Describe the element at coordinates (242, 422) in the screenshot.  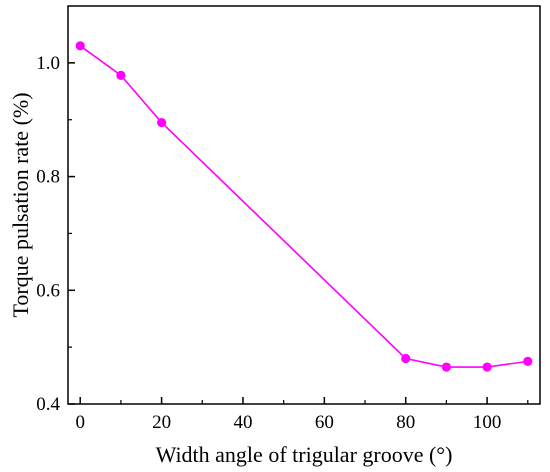
I see `x-tick-label: 40` at that location.